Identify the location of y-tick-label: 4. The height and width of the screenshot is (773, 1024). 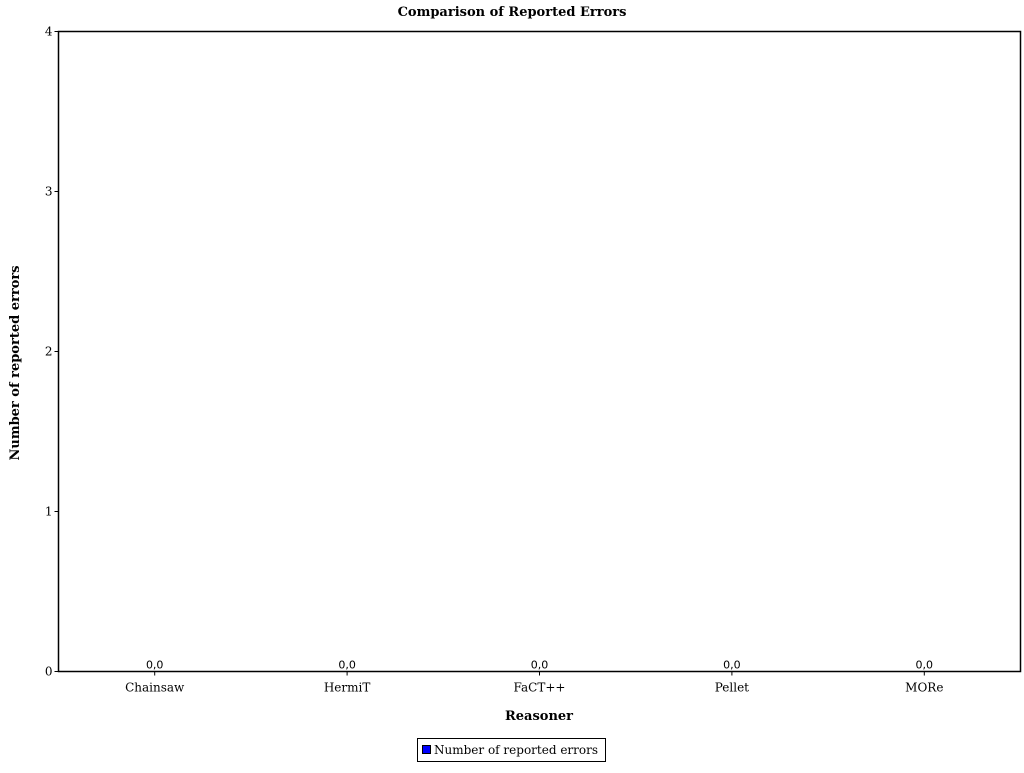
(49, 32).